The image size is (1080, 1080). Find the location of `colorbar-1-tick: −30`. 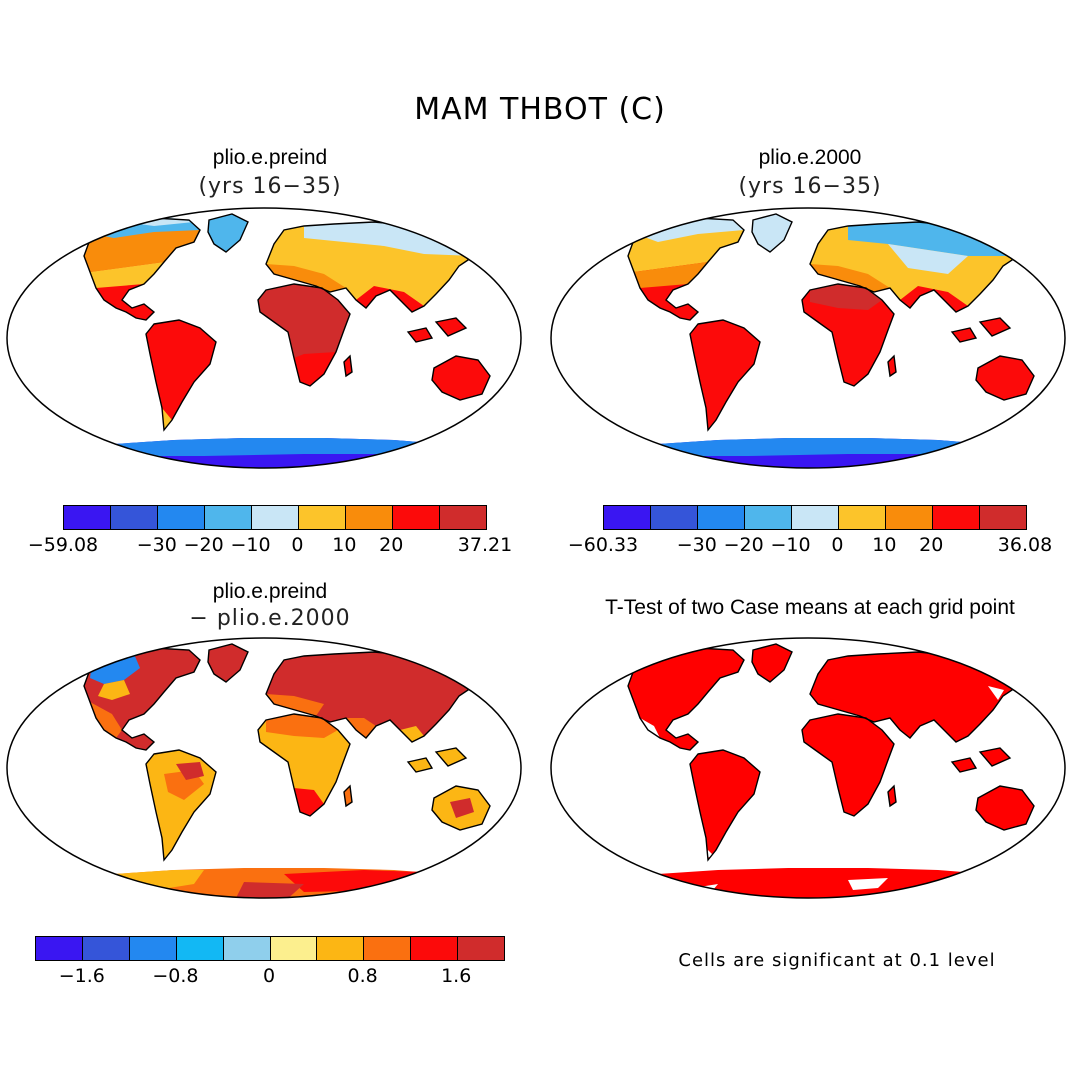

colorbar-1-tick: −30 is located at coordinates (156, 545).